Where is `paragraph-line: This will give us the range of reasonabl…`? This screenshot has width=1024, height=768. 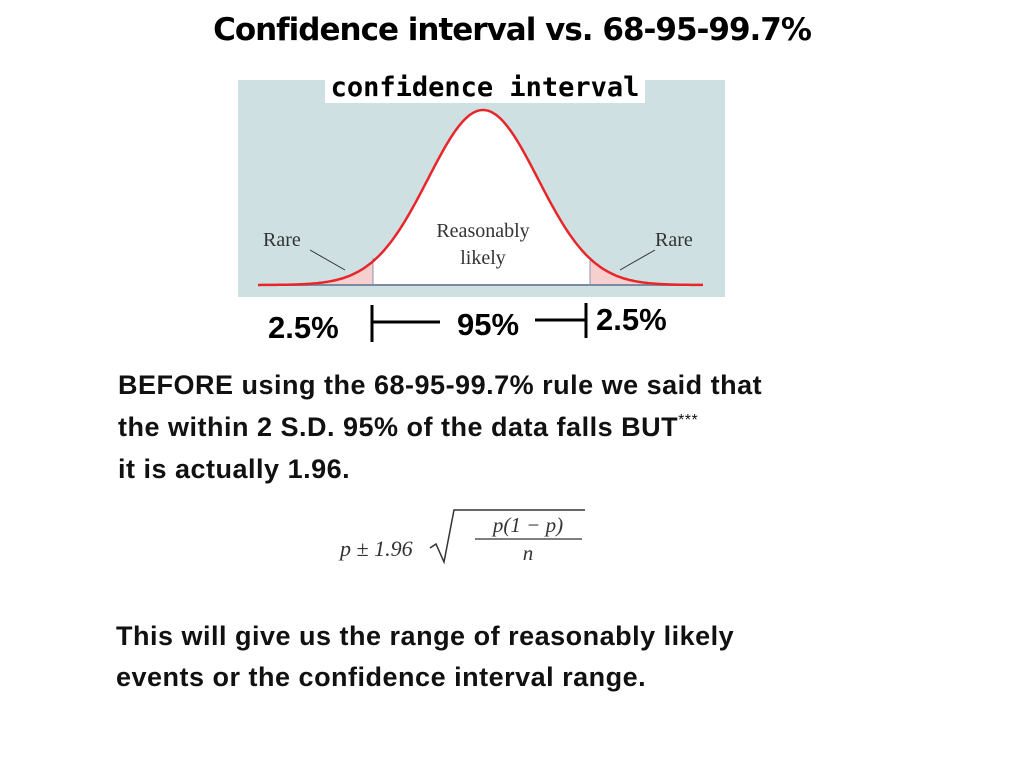 paragraph-line: This will give us the range of reasonabl… is located at coordinates (425, 636).